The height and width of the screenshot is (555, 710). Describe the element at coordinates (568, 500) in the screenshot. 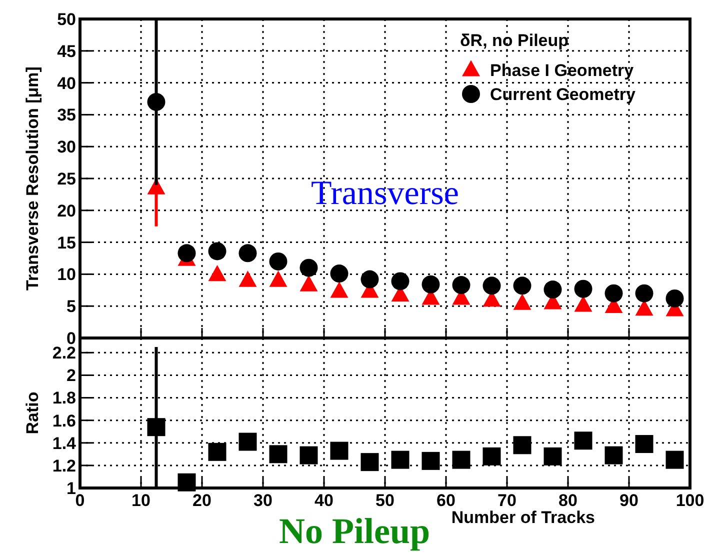

I see `x-tick-label: 80` at that location.